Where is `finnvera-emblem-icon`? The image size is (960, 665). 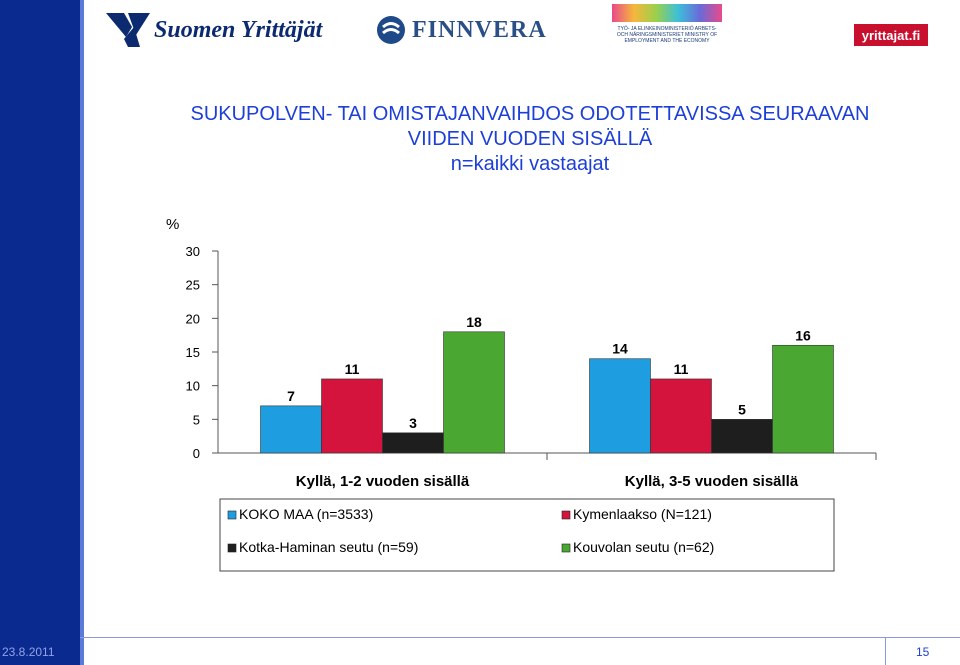
finnvera-emblem-icon is located at coordinates (391, 30).